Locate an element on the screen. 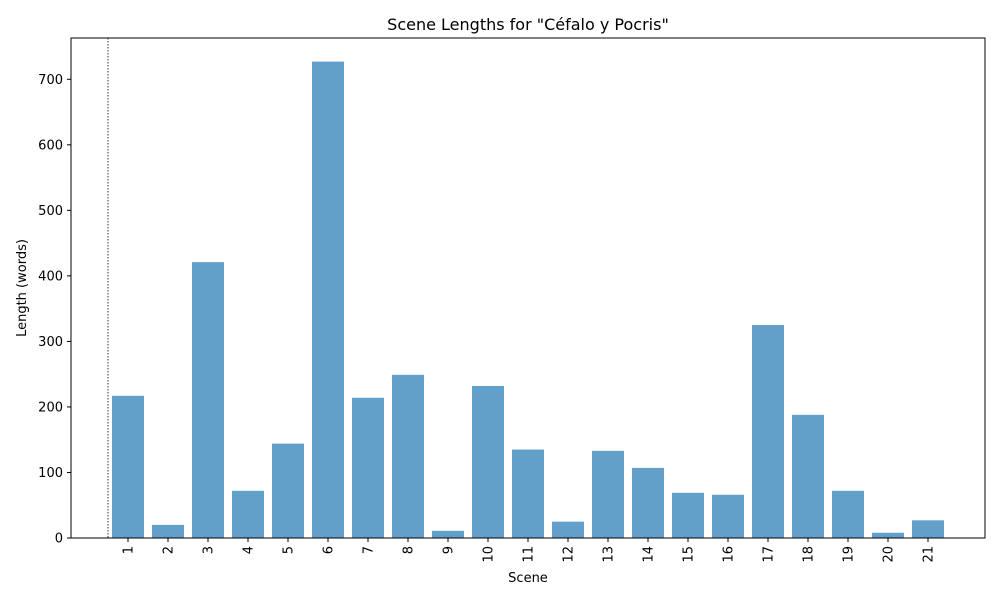 Image resolution: width=1000 pixels, height=600 pixels. y-tick-label: 100 is located at coordinates (50, 473).